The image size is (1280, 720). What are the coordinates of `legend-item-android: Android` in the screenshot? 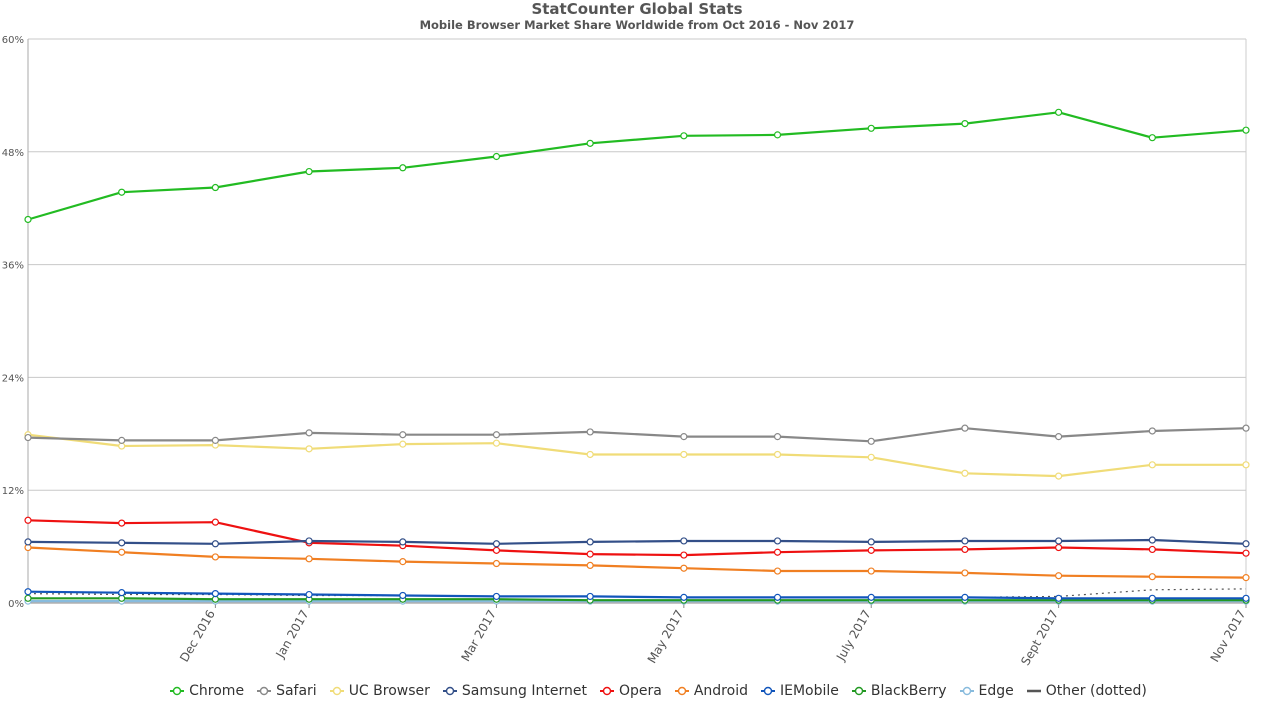 It's located at (711, 691).